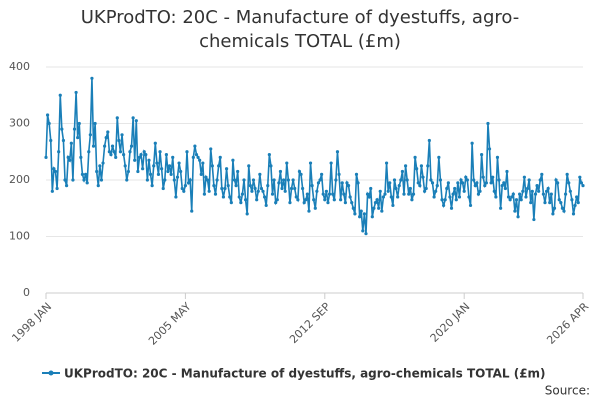 This screenshot has height=400, width=600. What do you see at coordinates (567, 323) in the screenshot?
I see `x-tick-label: 2026 APR` at bounding box center [567, 323].